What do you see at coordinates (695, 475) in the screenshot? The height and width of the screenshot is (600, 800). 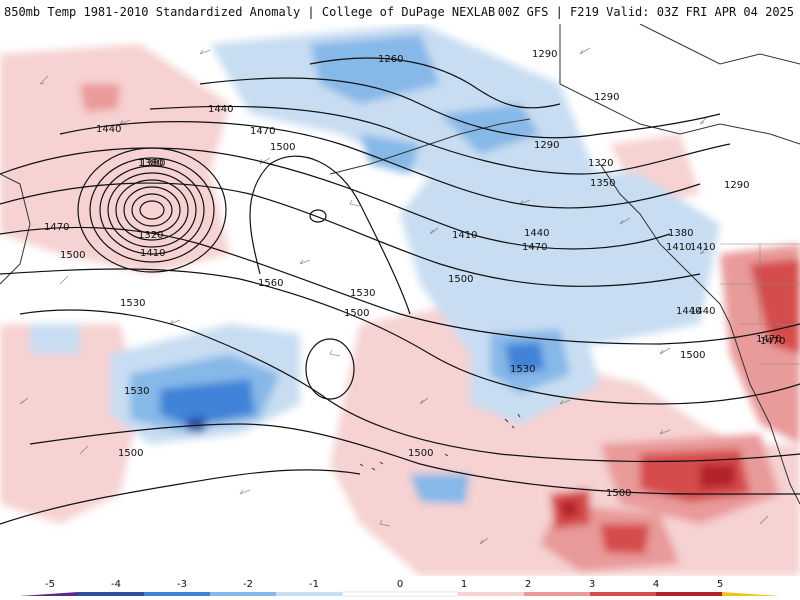 I see `warm-anomaly-east-core` at bounding box center [695, 475].